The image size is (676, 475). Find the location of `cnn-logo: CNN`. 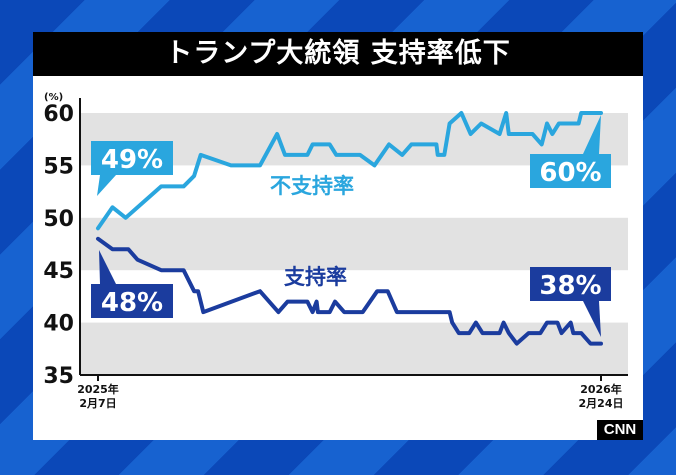

cnn-logo: CNN is located at coordinates (620, 430).